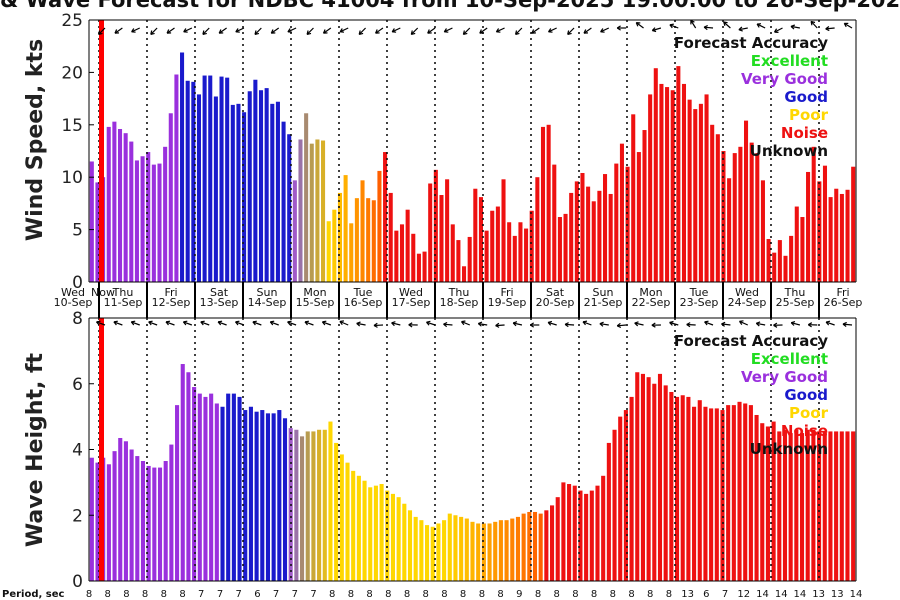 This screenshot has width=900, height=600. I want to click on day-of-week-label: Tue, so click(363, 292).